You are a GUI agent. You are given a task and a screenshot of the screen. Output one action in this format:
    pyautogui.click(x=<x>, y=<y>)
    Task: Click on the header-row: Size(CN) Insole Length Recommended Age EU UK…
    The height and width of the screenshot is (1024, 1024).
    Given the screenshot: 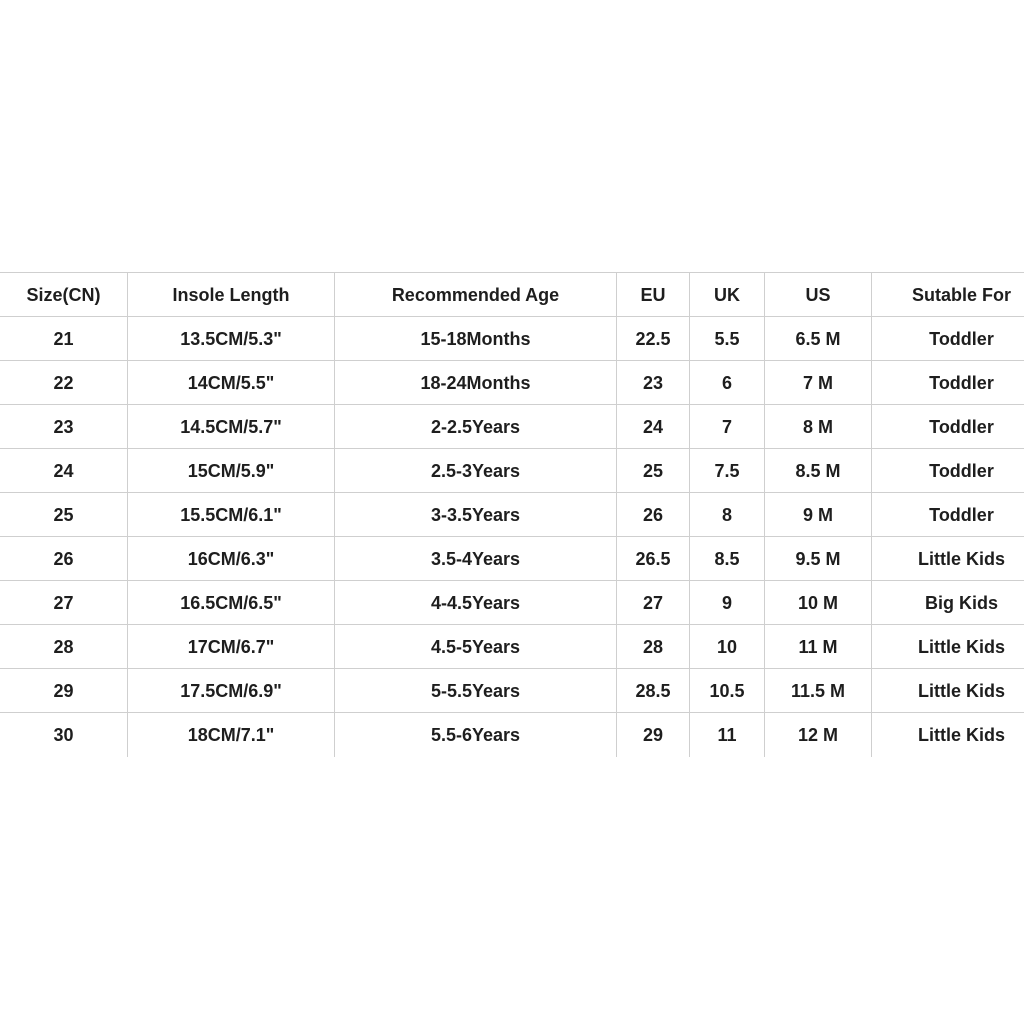 What is the action you would take?
    pyautogui.click(x=512, y=294)
    